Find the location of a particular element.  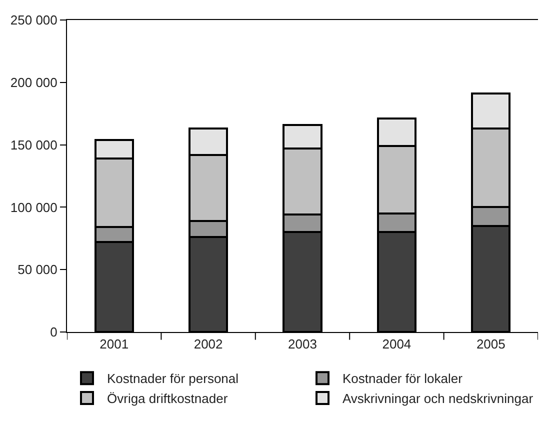

legend-label: Kostnader för personal is located at coordinates (173, 378).